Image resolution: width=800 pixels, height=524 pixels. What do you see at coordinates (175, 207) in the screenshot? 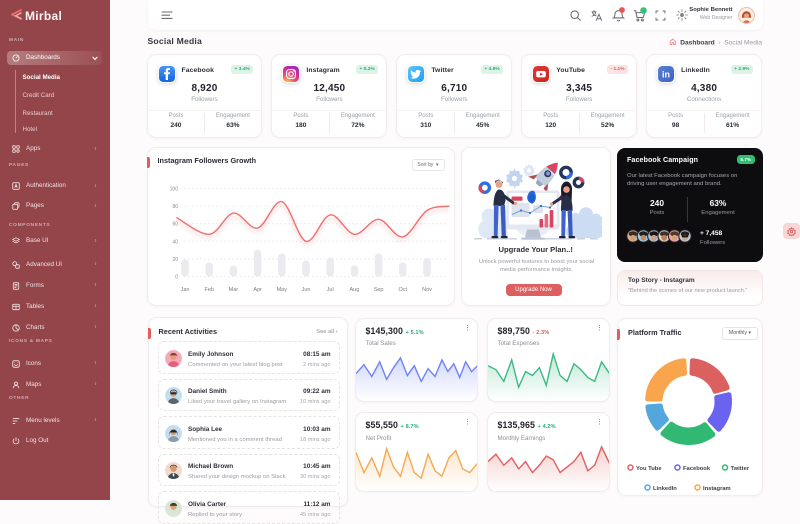
I see `svg-text: 80` at bounding box center [175, 207].